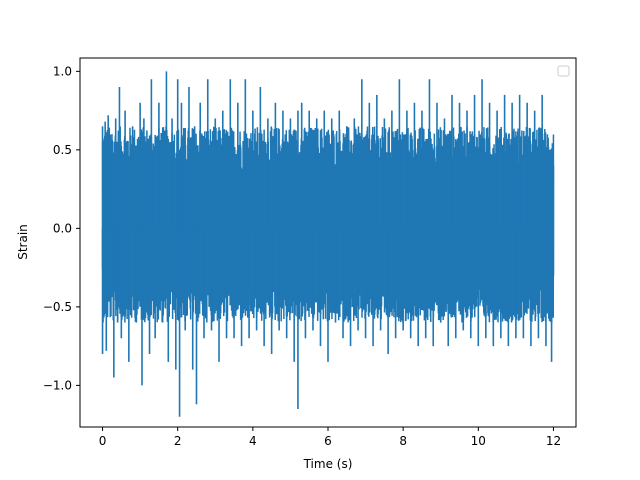 The image size is (640, 480). I want to click on y-tick-label: 1.0, so click(62, 71).